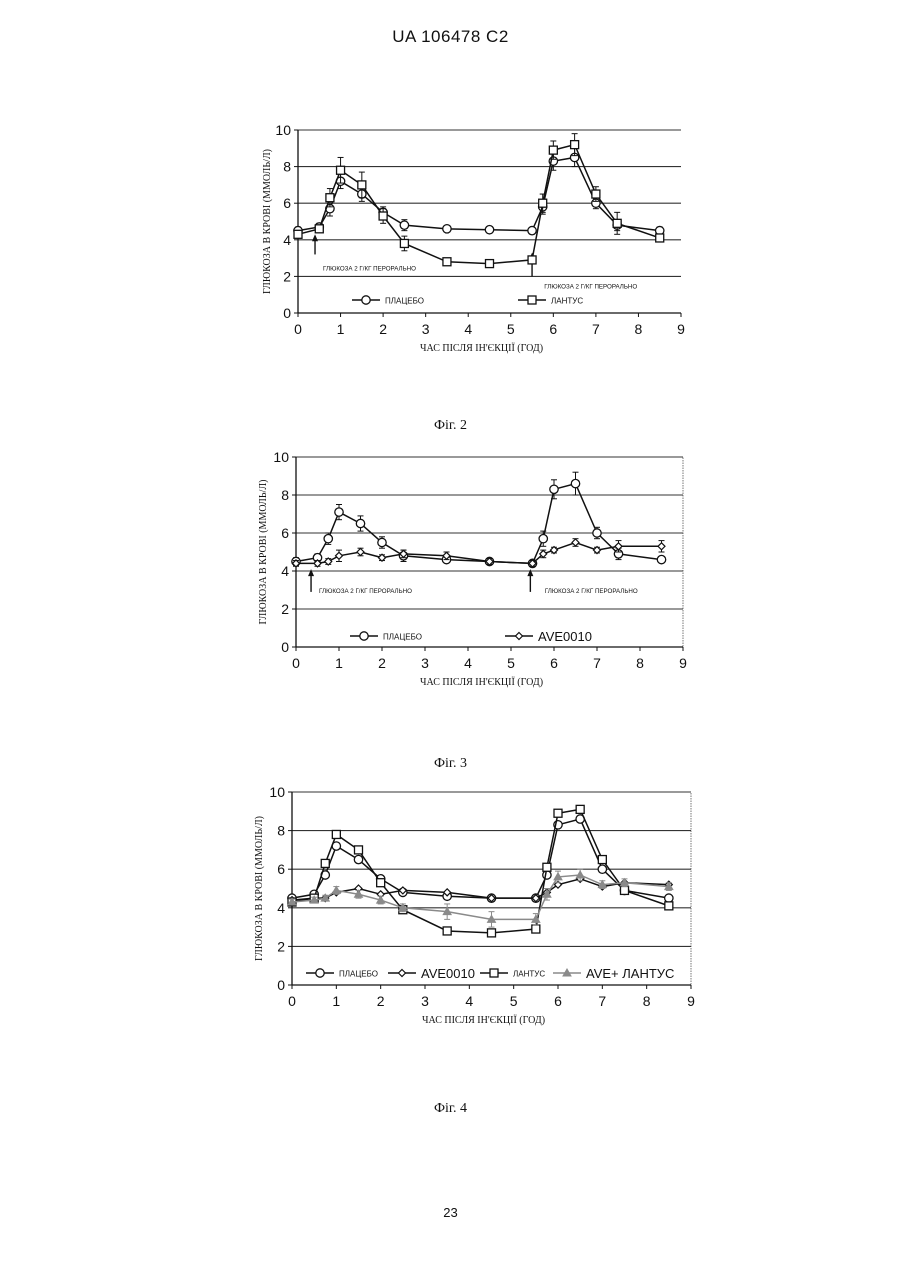 This screenshot has height=1273, width=901. What do you see at coordinates (640, 663) in the screenshot?
I see `x-tick-label: 8` at bounding box center [640, 663].